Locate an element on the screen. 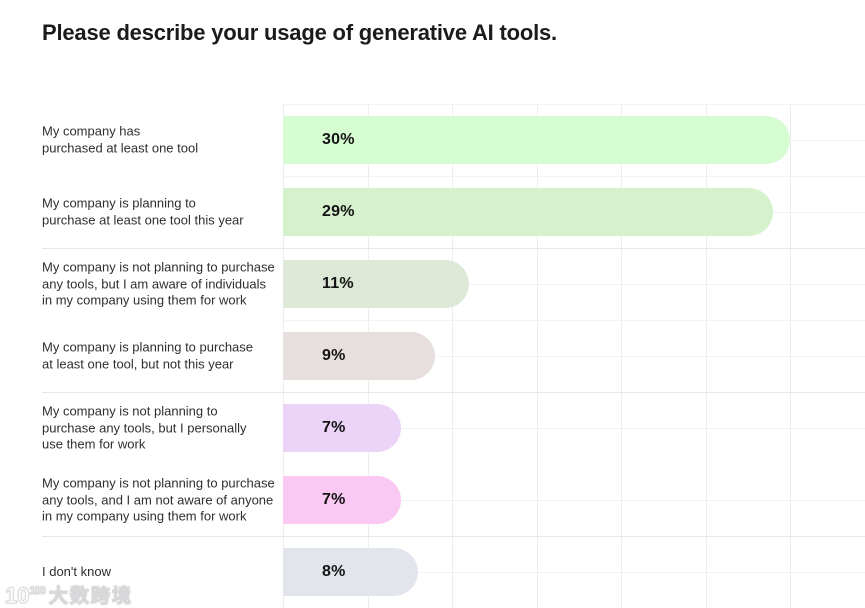 The width and height of the screenshot is (865, 608). bar-value-label: 30% is located at coordinates (338, 139).